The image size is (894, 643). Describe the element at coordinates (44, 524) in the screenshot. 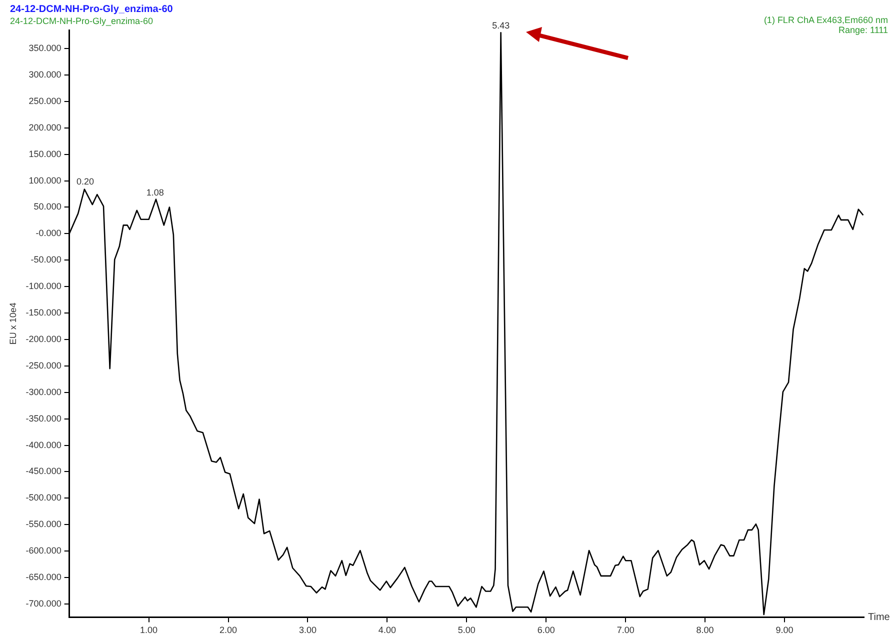

I see `y-tick-label: -550.000` at that location.